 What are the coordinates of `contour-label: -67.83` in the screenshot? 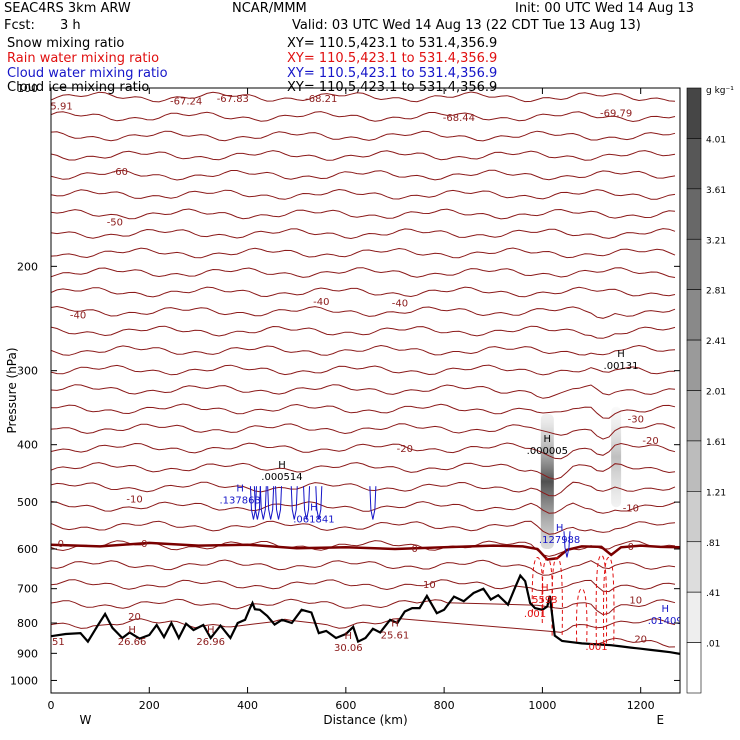 It's located at (233, 99).